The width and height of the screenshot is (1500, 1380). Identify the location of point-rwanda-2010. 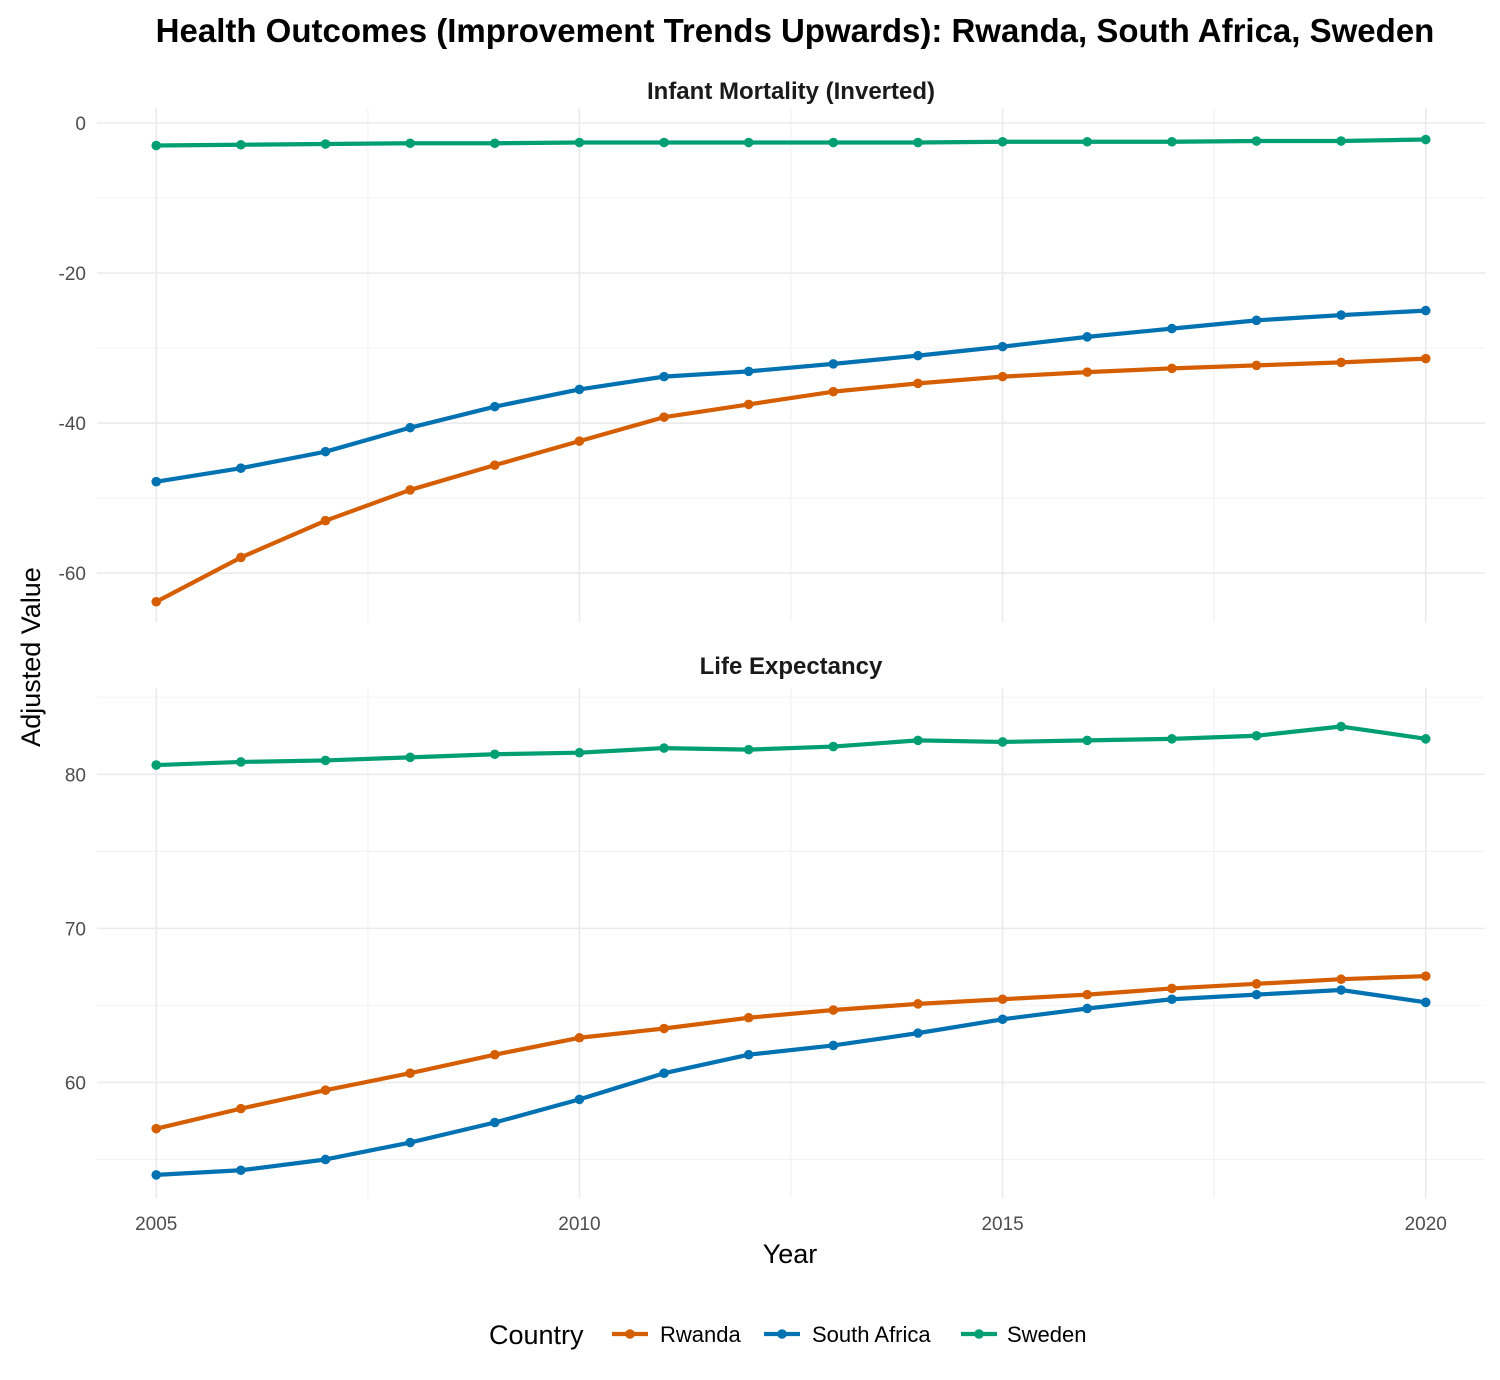
(579, 1037).